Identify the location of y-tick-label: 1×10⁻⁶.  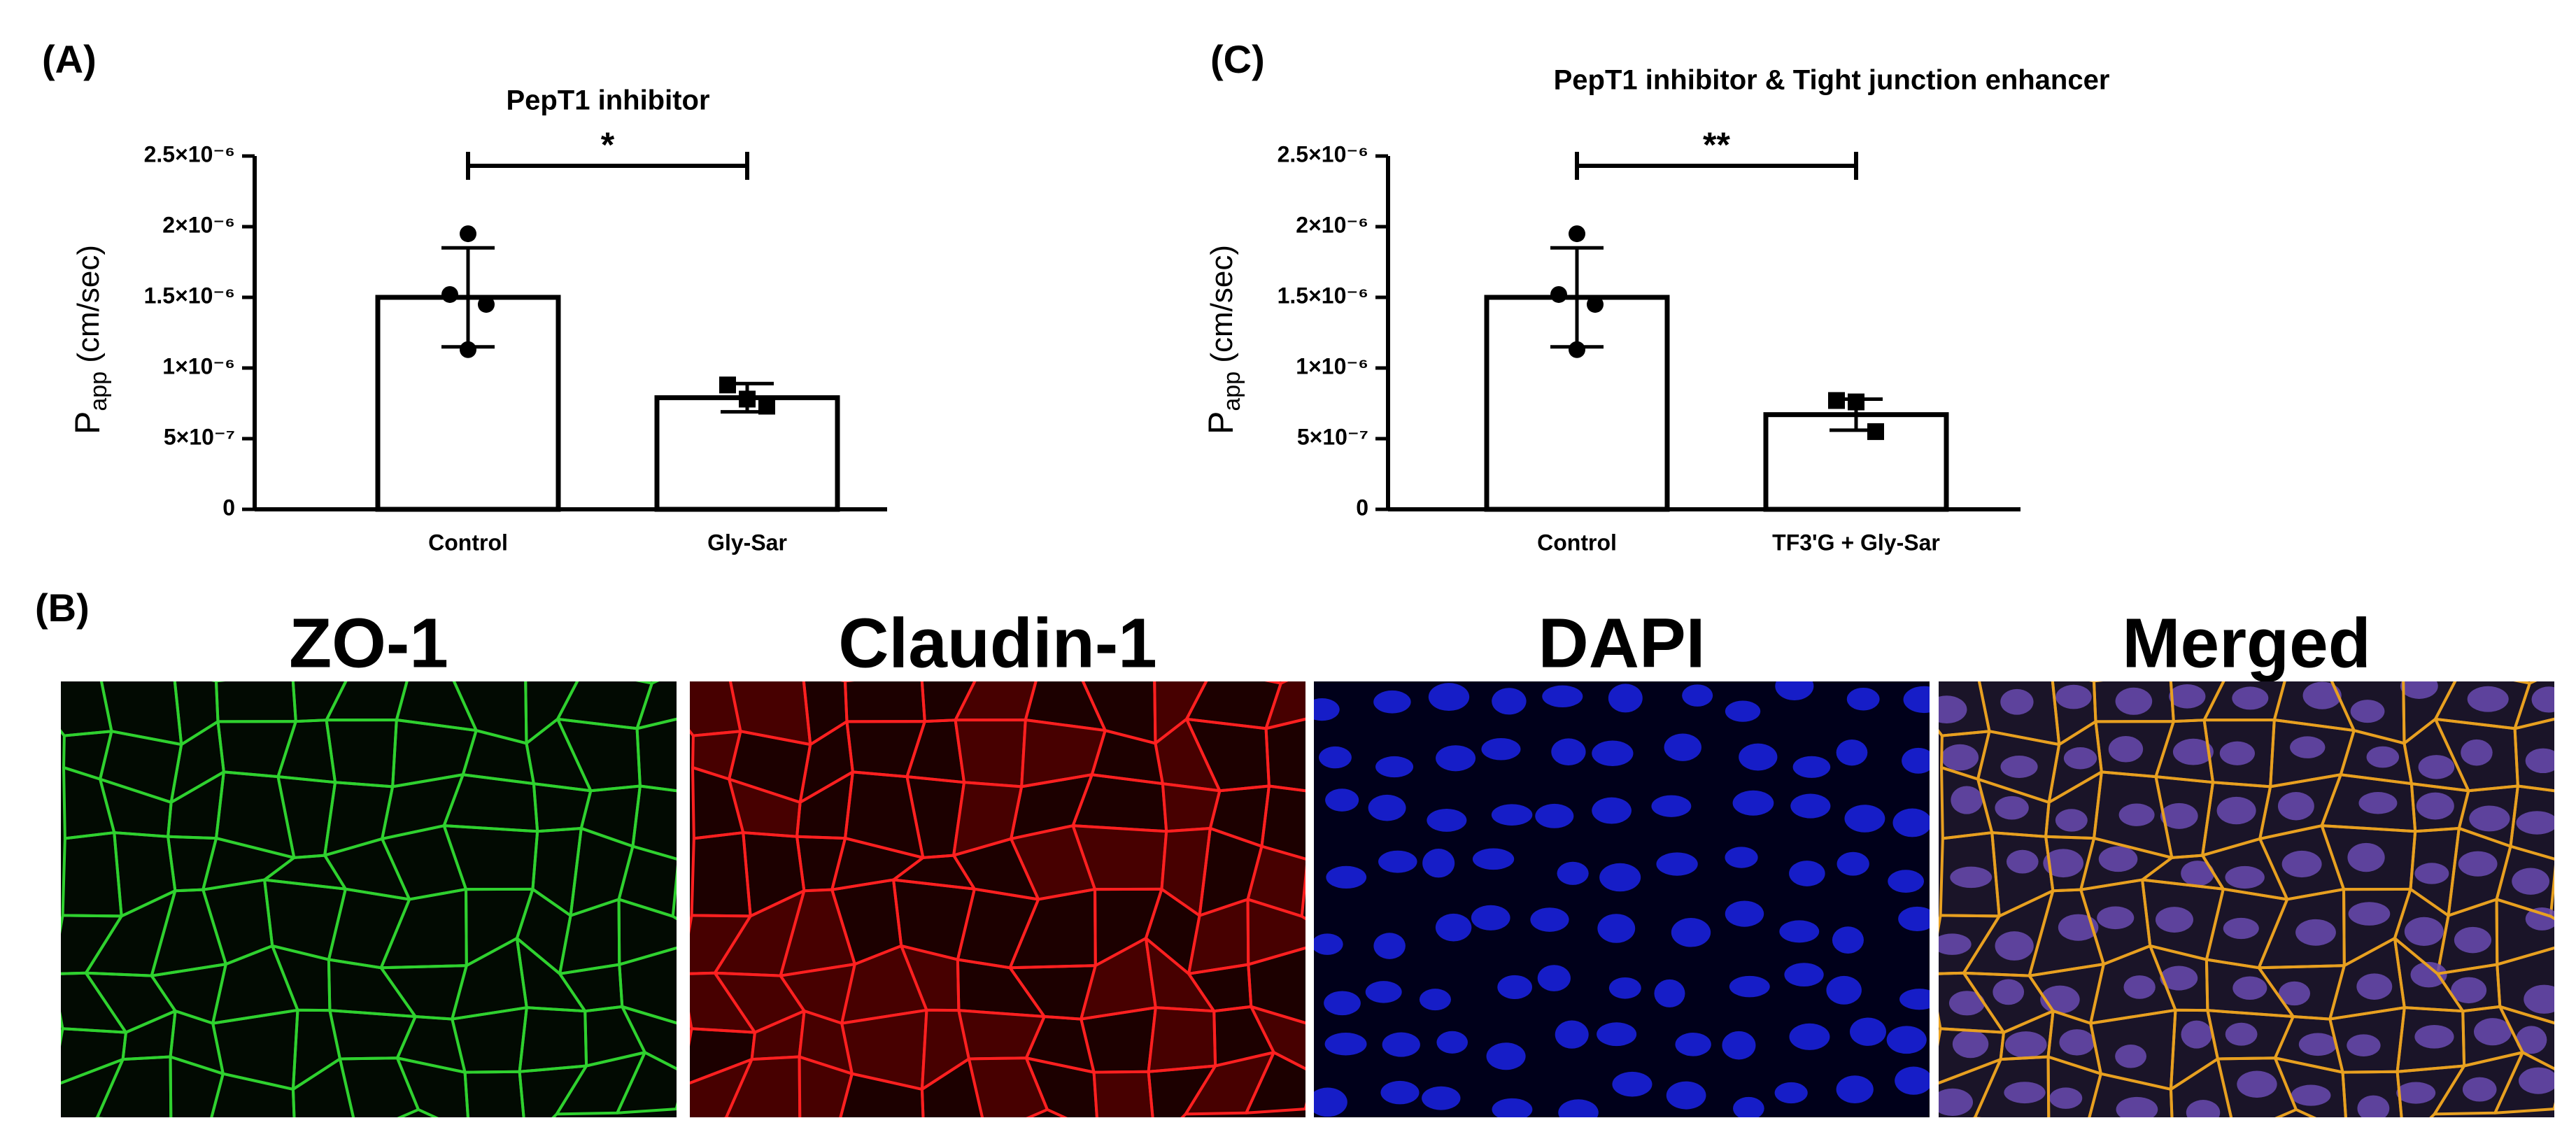
(1332, 366).